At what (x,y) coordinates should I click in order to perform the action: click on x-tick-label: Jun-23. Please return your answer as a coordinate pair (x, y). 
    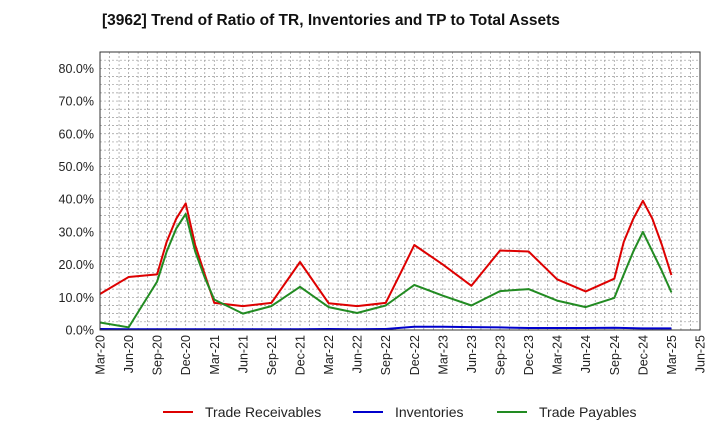
    Looking at the image, I should click on (472, 354).